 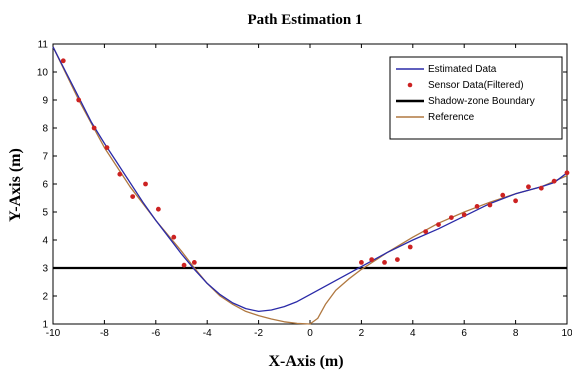 What do you see at coordinates (43, 45) in the screenshot?
I see `y-tick-label: 11` at bounding box center [43, 45].